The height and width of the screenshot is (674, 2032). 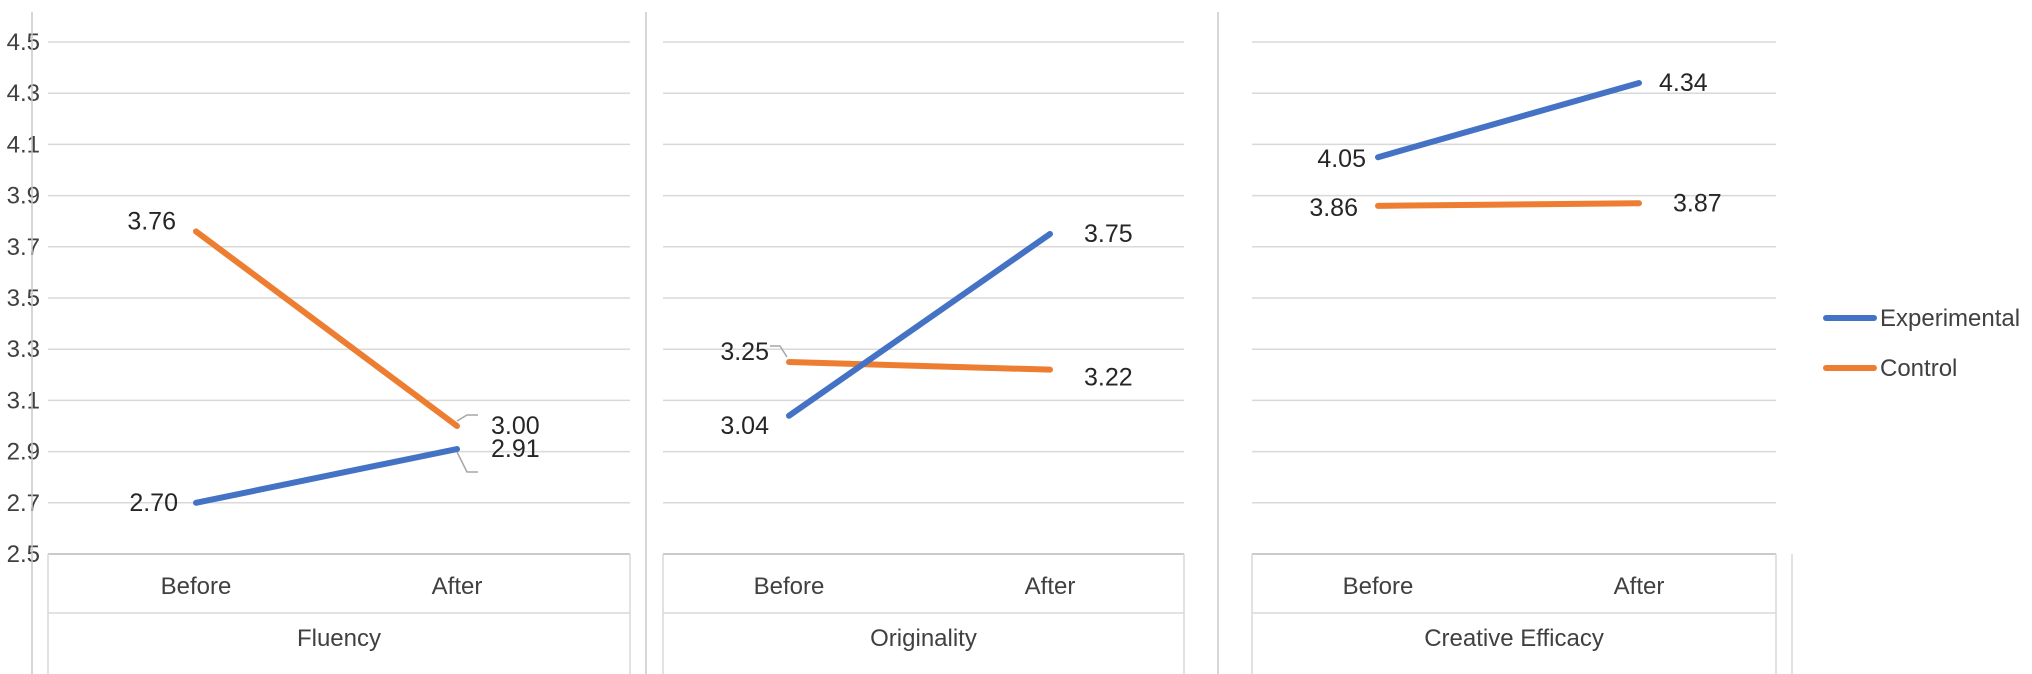 What do you see at coordinates (1341, 159) in the screenshot?
I see `data-label: 4.05` at bounding box center [1341, 159].